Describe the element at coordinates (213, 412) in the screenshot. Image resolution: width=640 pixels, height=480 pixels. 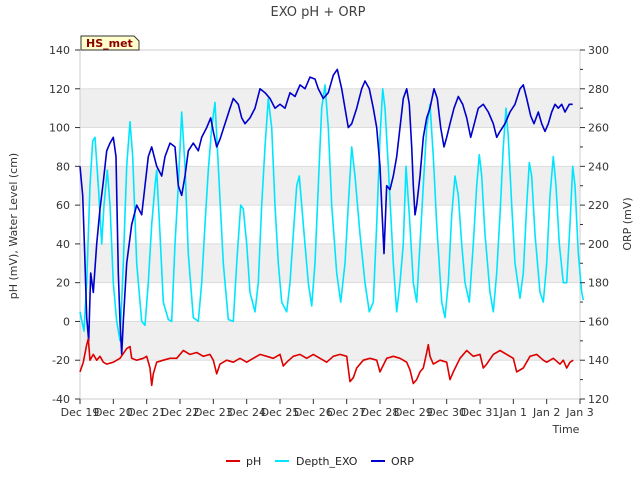
I see `x-tick-label: Dec 23` at that location.